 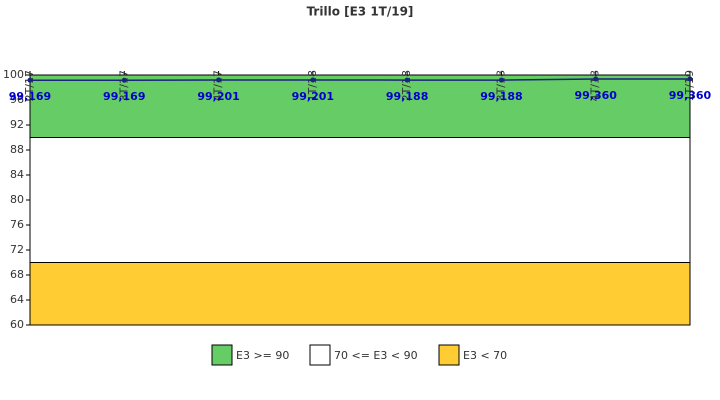 What do you see at coordinates (29, 85) in the screenshot?
I see `x-tick-label: 2T/17` at bounding box center [29, 85].